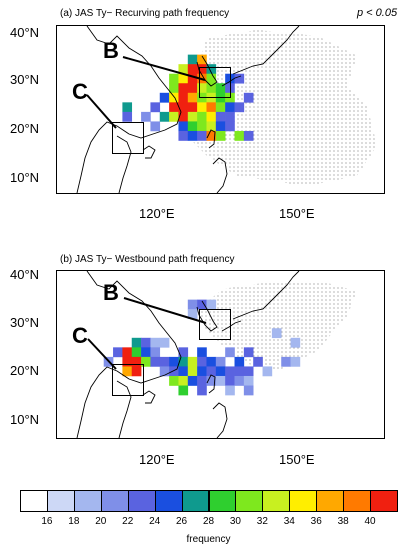 The width and height of the screenshot is (417, 550). What do you see at coordinates (147, 259) in the screenshot?
I see `panel-b-title: (b) JAS Ty− Westbound path frequency` at bounding box center [147, 259].